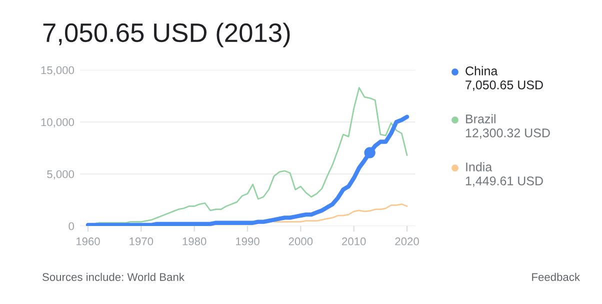 This screenshot has height=304, width=602. Describe the element at coordinates (194, 241) in the screenshot. I see `x-tick-label: 1980` at that location.